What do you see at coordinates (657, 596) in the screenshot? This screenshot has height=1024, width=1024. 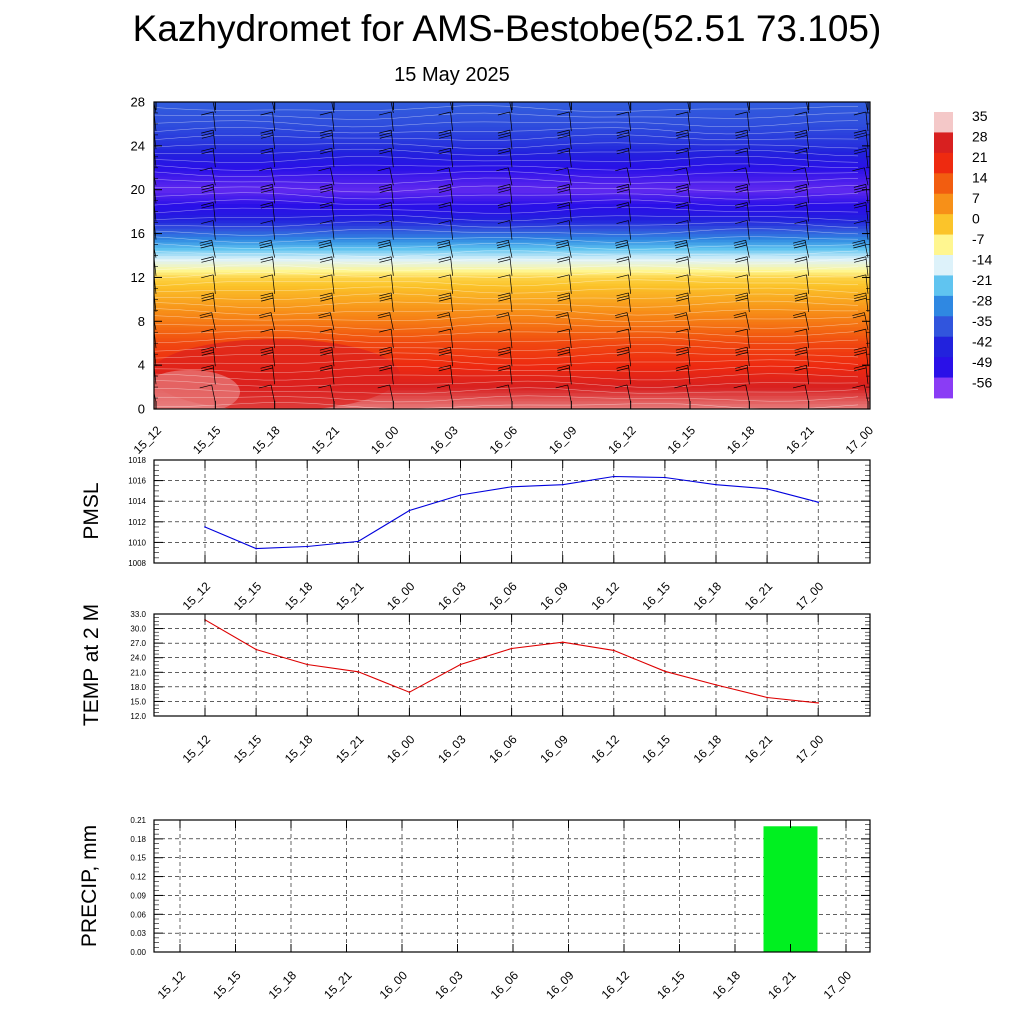 I see `x-tick-label: 16_15` at bounding box center [657, 596].